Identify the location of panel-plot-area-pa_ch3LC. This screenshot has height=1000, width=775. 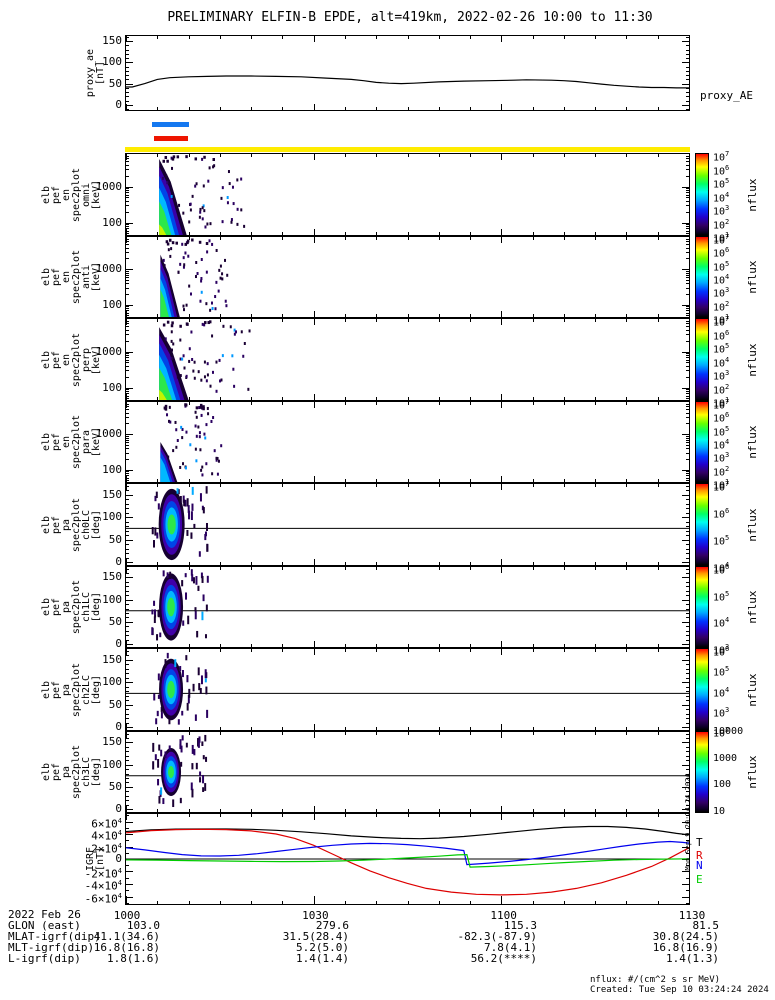
(407, 771).